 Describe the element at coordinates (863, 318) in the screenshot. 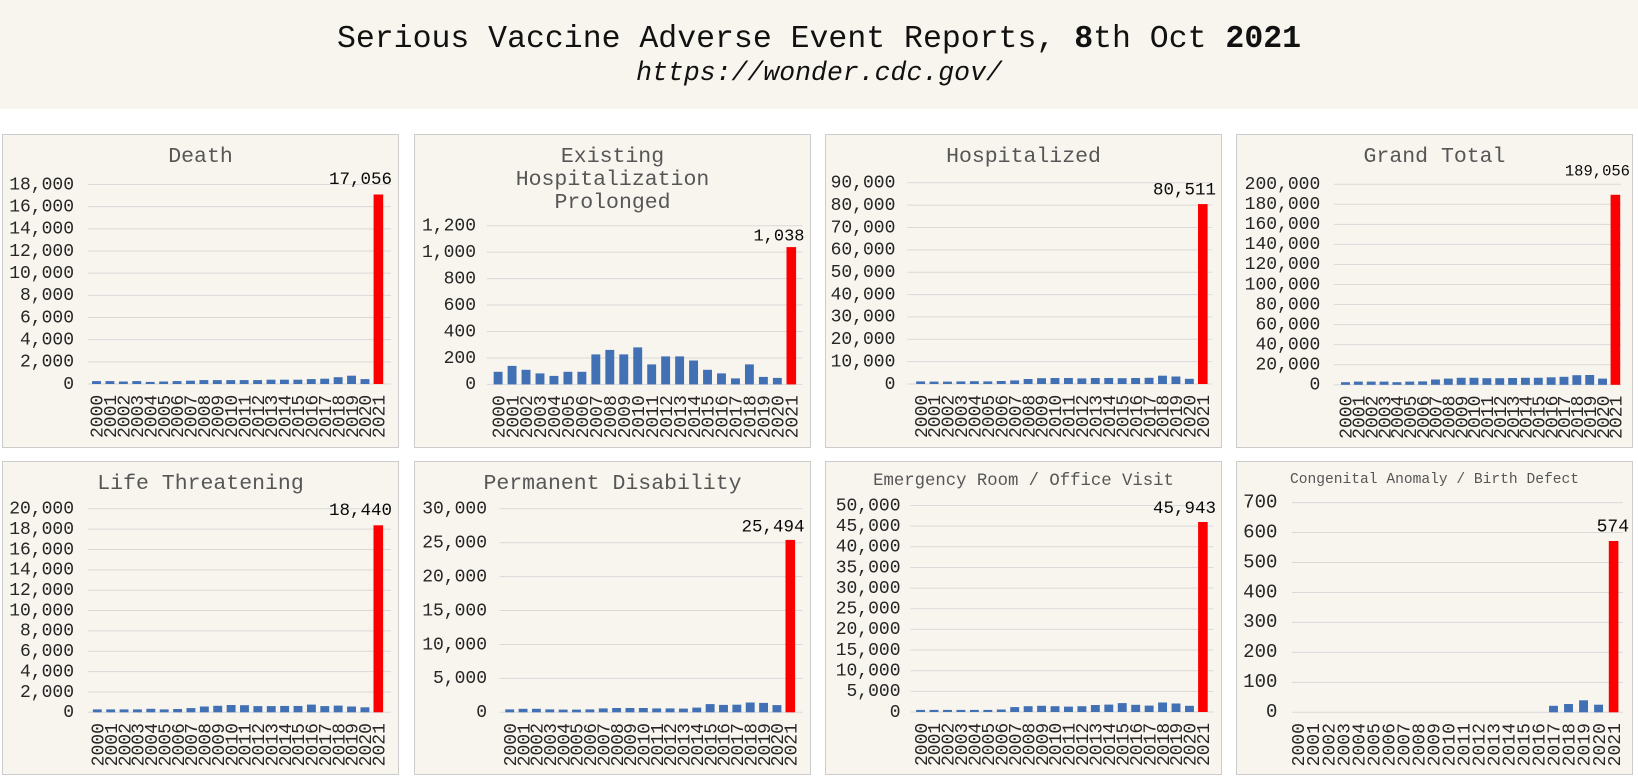

I see `svg-text: 30,000` at that location.